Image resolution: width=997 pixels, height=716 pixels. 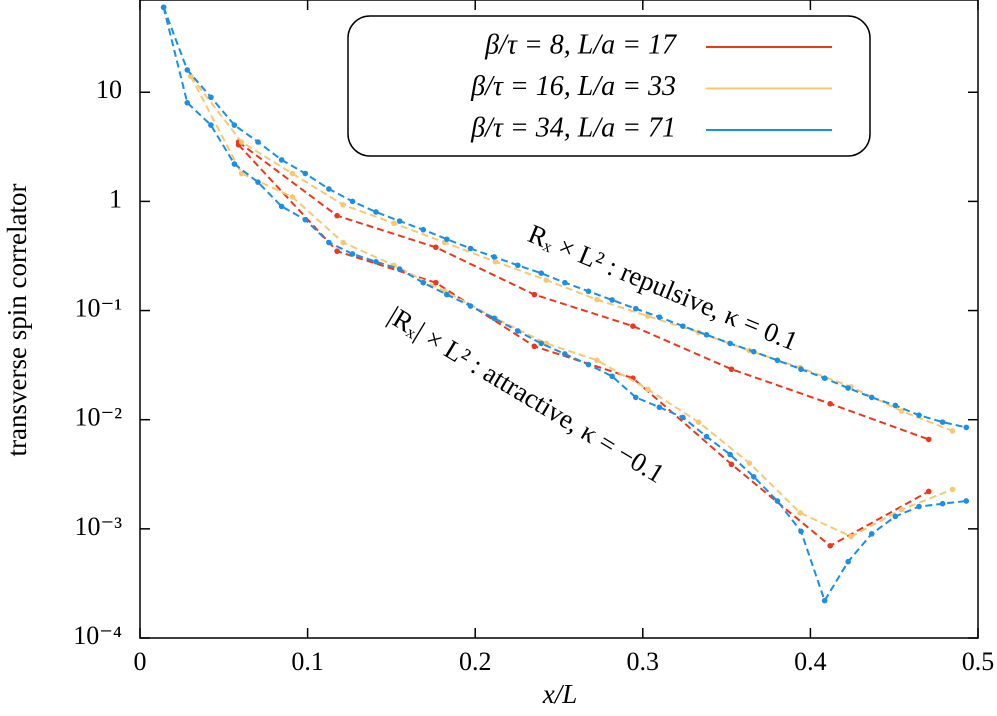 What do you see at coordinates (573, 86) in the screenshot?
I see `legend-label: β/τ = 16, L/a = 33` at bounding box center [573, 86].